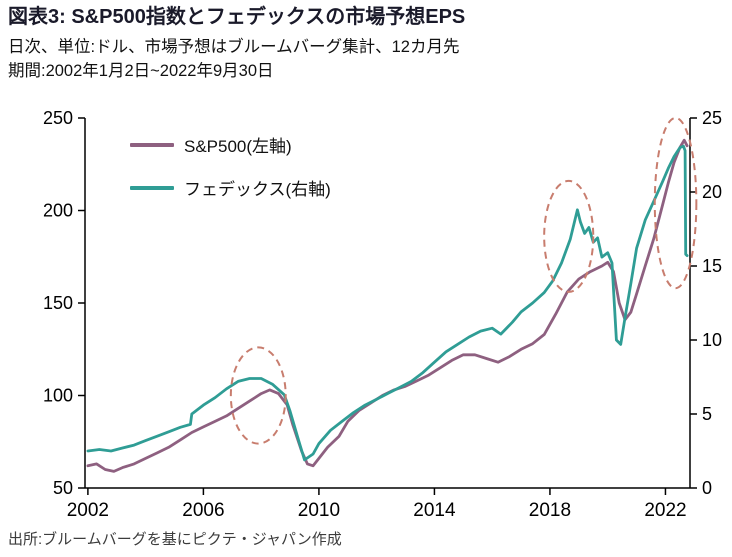 The height and width of the screenshot is (557, 732). Describe the element at coordinates (63, 488) in the screenshot. I see `left-axis-tick-label: 50` at that location.